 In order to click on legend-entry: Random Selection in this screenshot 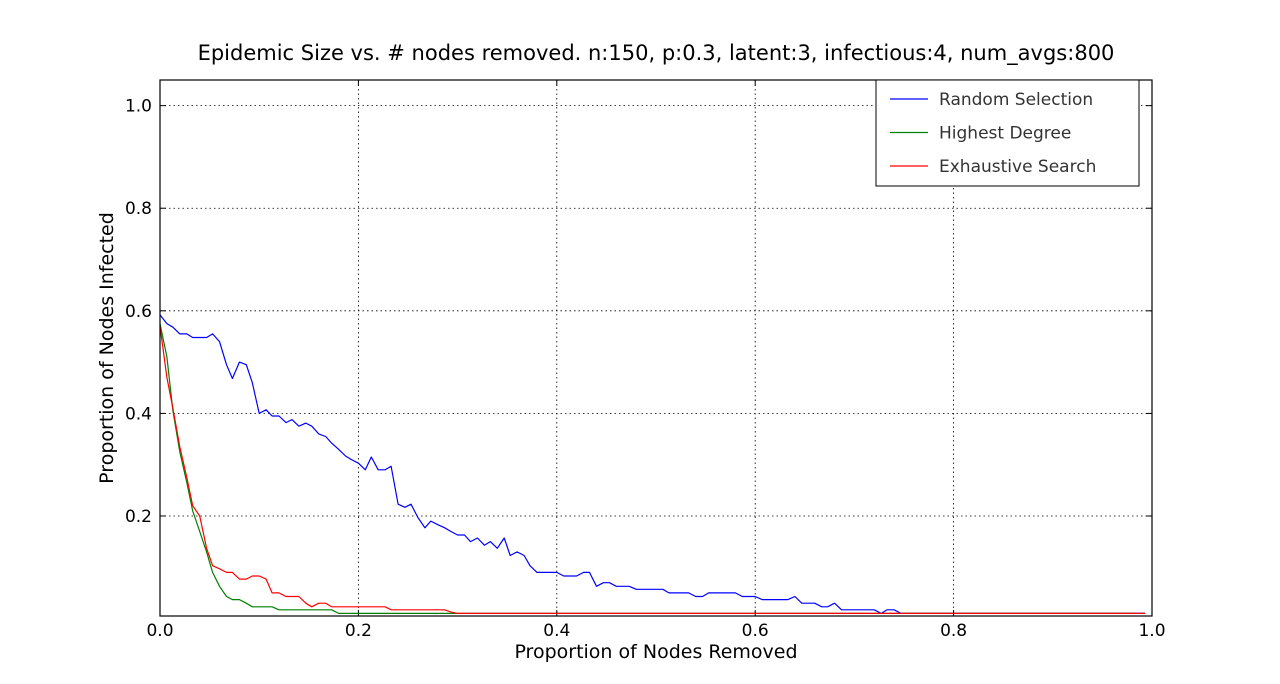, I will do `click(1016, 100)`.